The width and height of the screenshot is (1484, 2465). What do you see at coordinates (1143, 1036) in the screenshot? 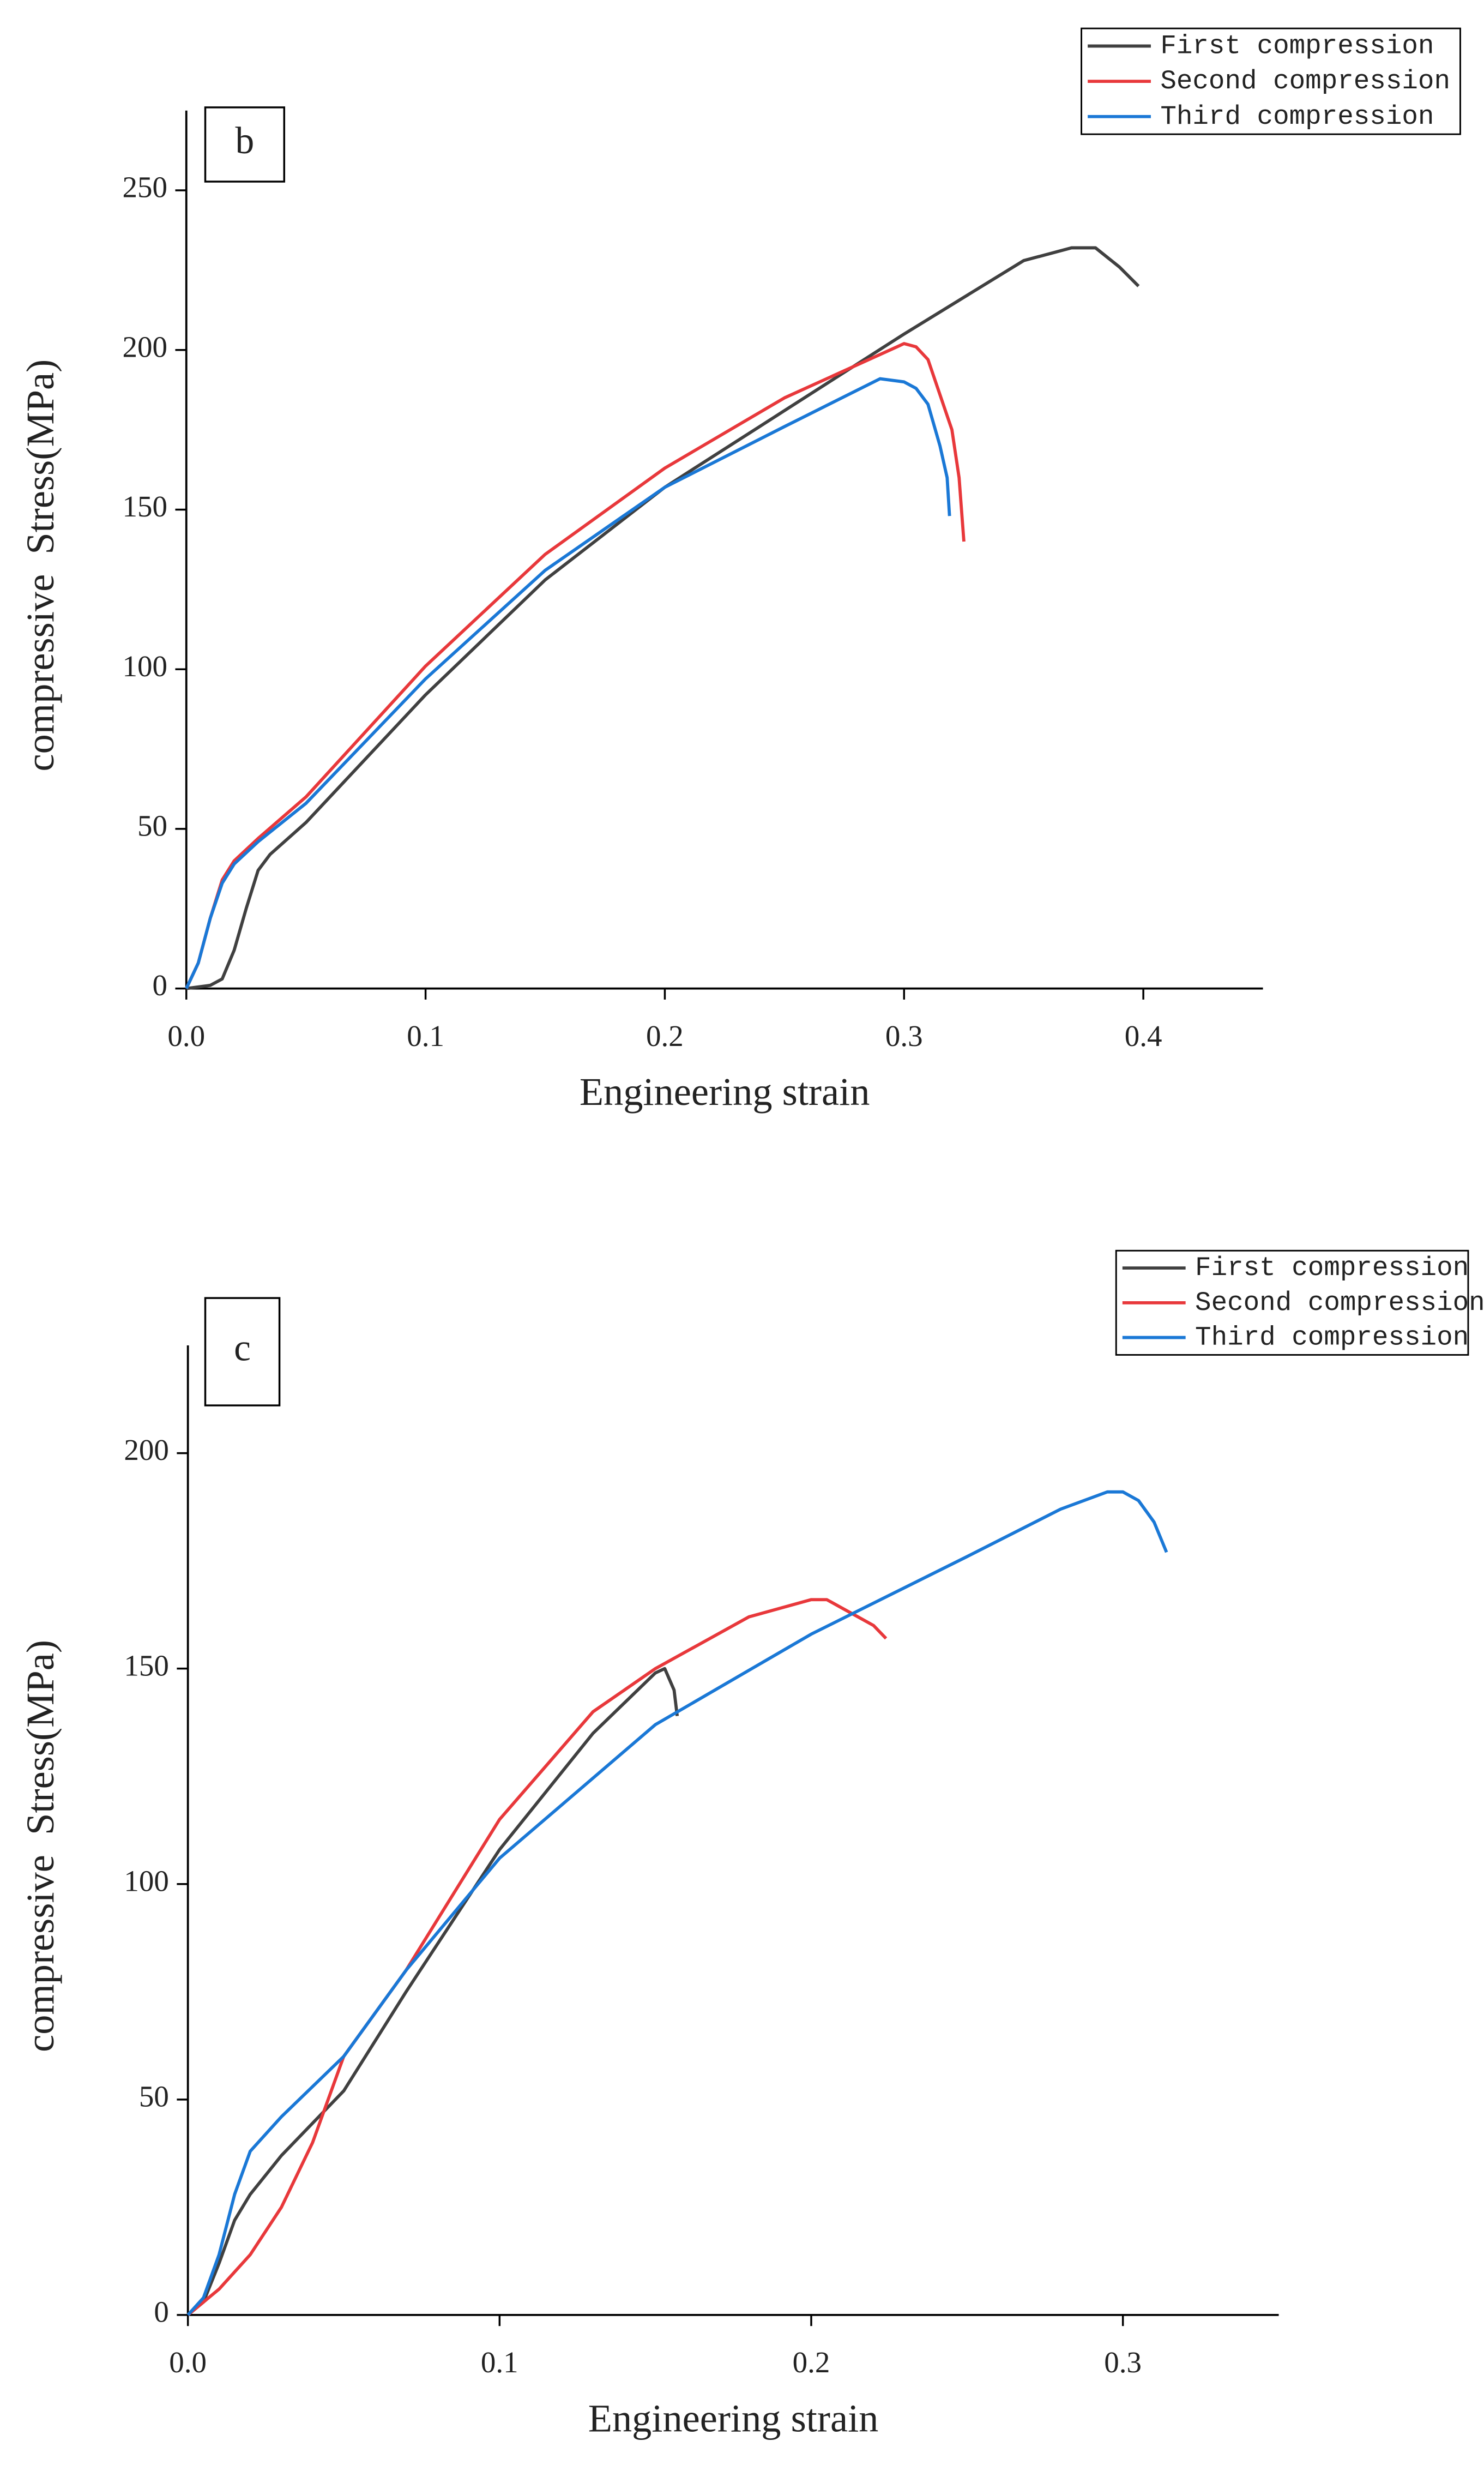
I see `x-tick-label: 0.4` at bounding box center [1143, 1036].